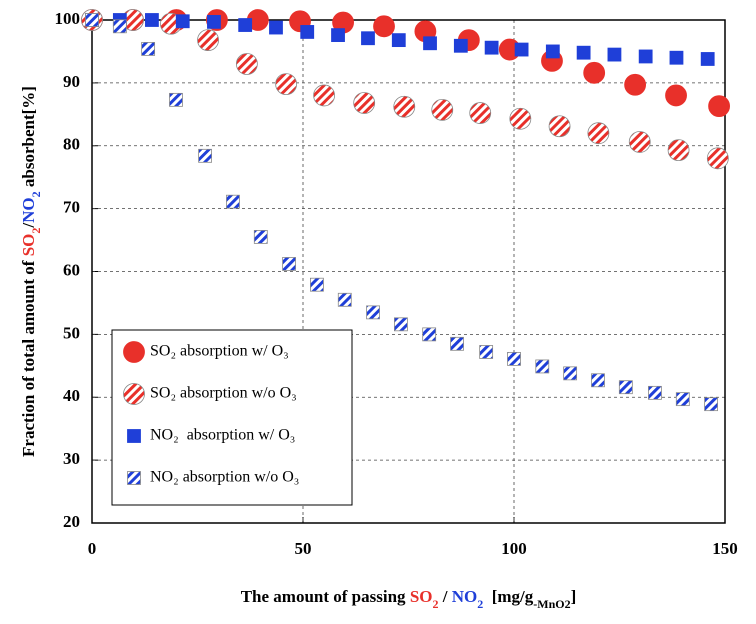 This screenshot has width=756, height=624. What do you see at coordinates (71, 395) in the screenshot?
I see `y-tick-label: 40` at bounding box center [71, 395].